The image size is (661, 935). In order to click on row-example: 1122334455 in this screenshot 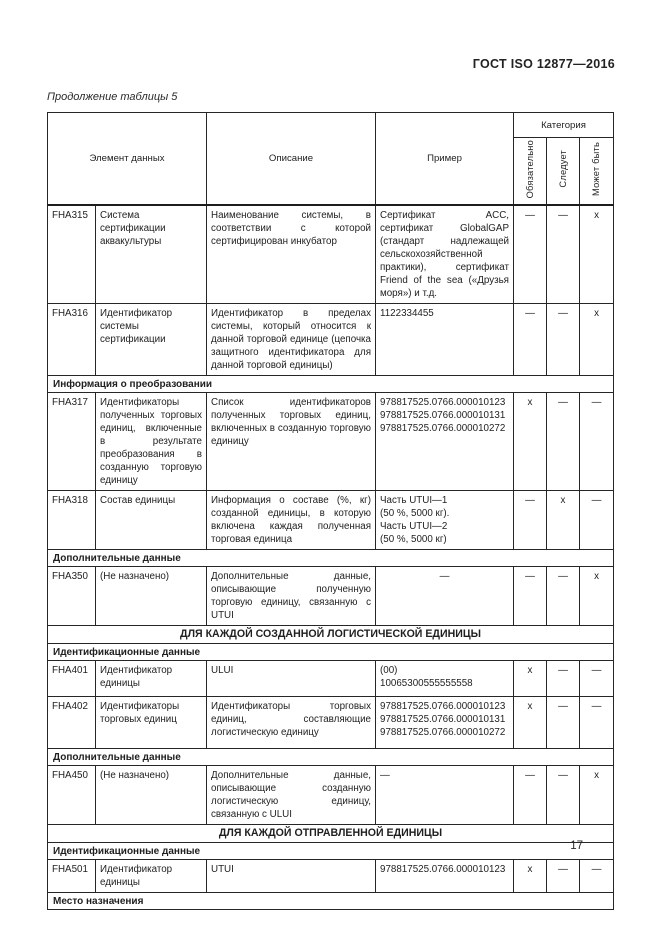, I will do `click(444, 340)`.